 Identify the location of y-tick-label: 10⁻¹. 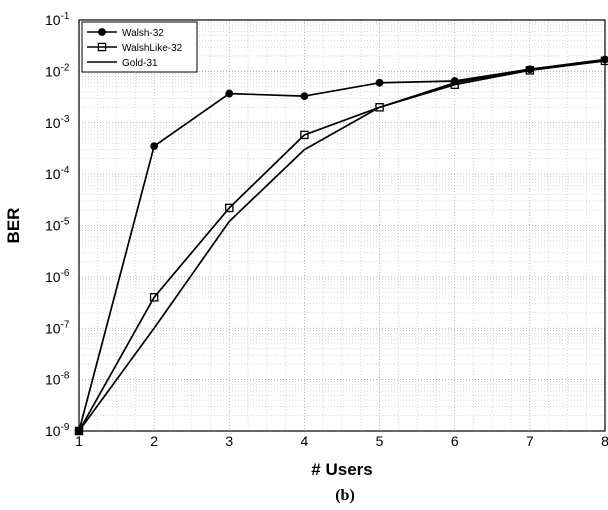
(57, 19).